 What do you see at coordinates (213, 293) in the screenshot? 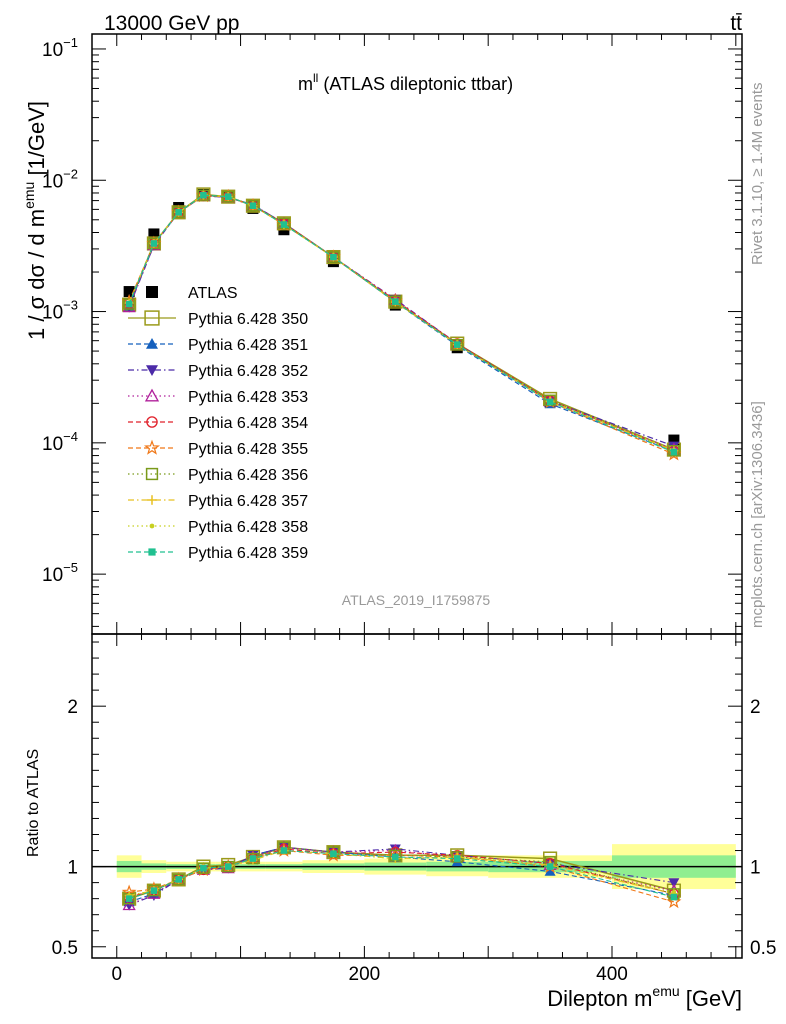
I see `legend-label: ATLAS` at bounding box center [213, 293].